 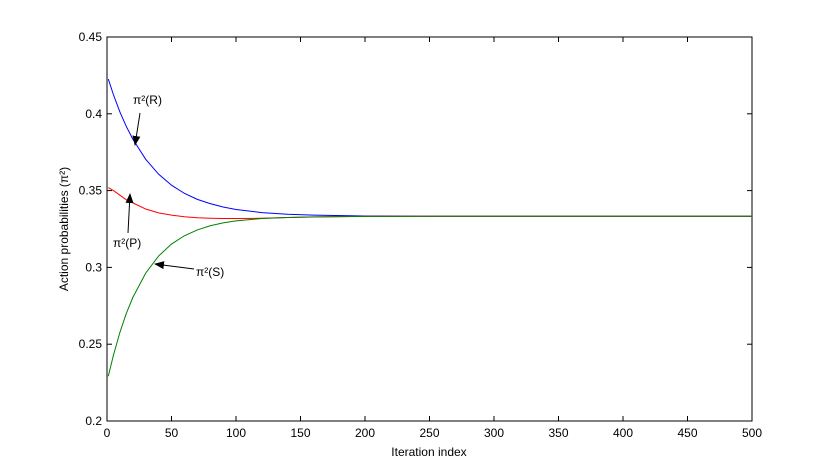 What do you see at coordinates (127, 243) in the screenshot?
I see `annotation: π²(P)` at bounding box center [127, 243].